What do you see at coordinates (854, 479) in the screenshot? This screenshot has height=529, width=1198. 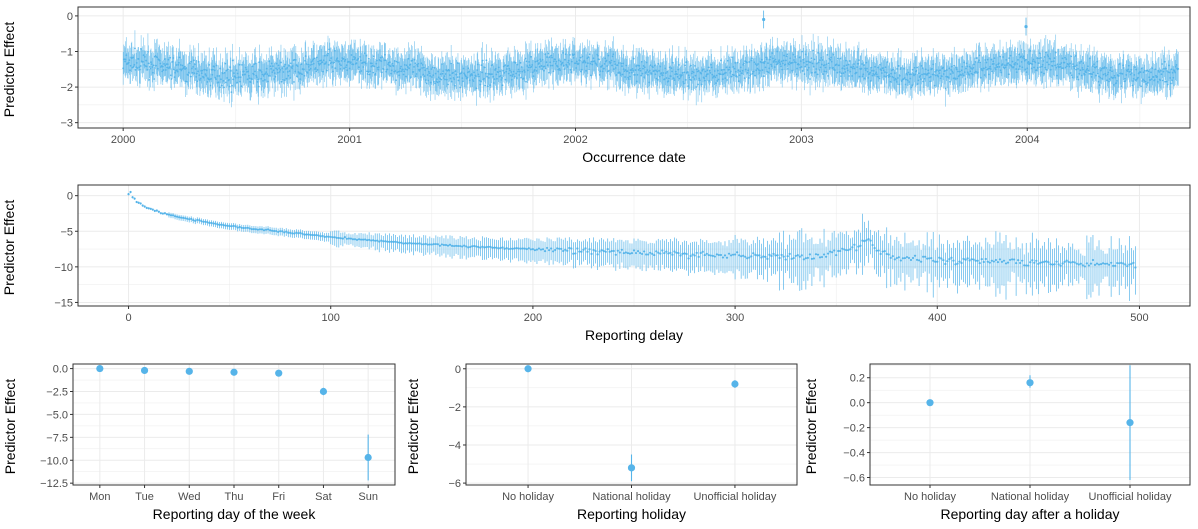 I see `y-tick-label: −0.6` at bounding box center [854, 479].